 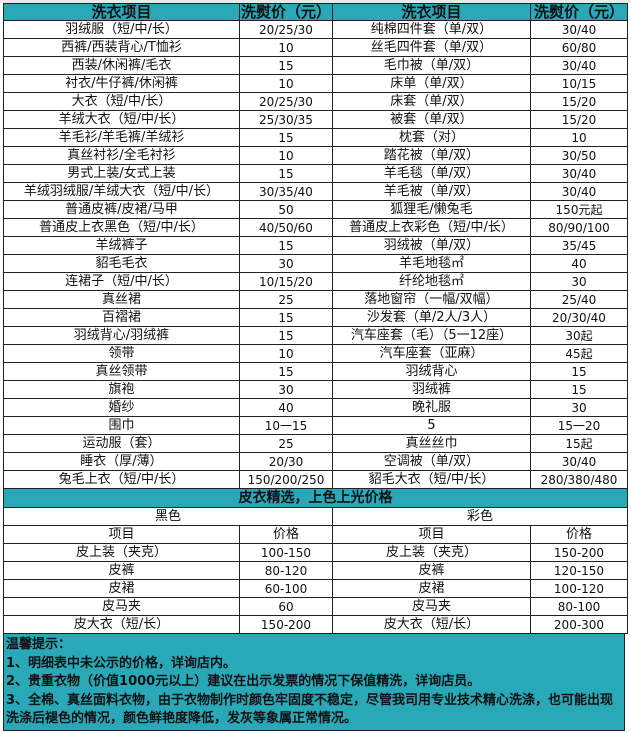 What do you see at coordinates (579, 47) in the screenshot?
I see `item-price: 60/80` at bounding box center [579, 47].